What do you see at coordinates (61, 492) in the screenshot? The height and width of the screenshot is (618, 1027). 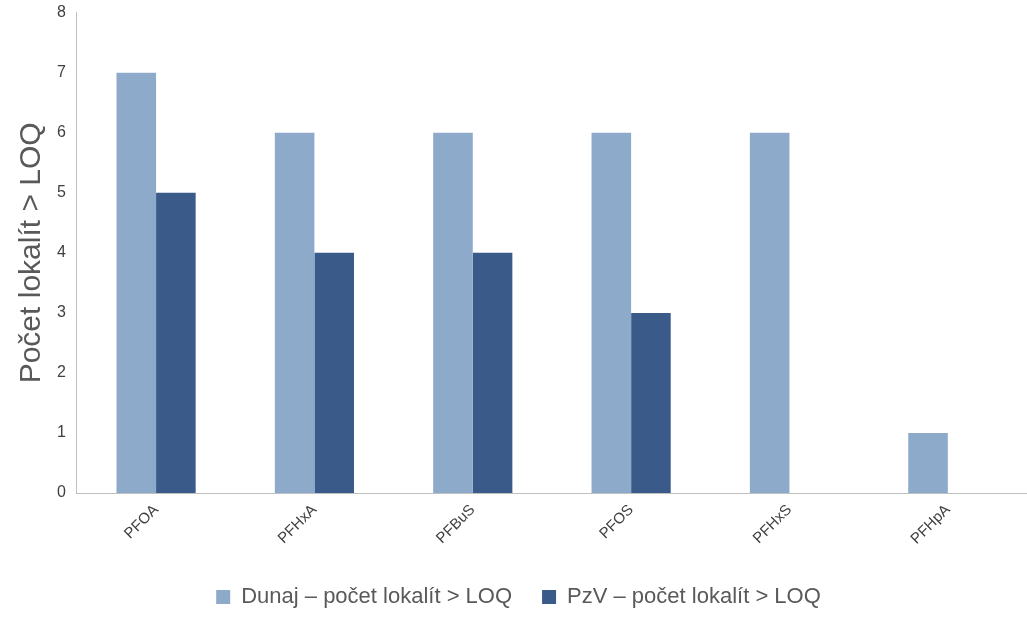 I see `y-tick-label: 0` at bounding box center [61, 492].